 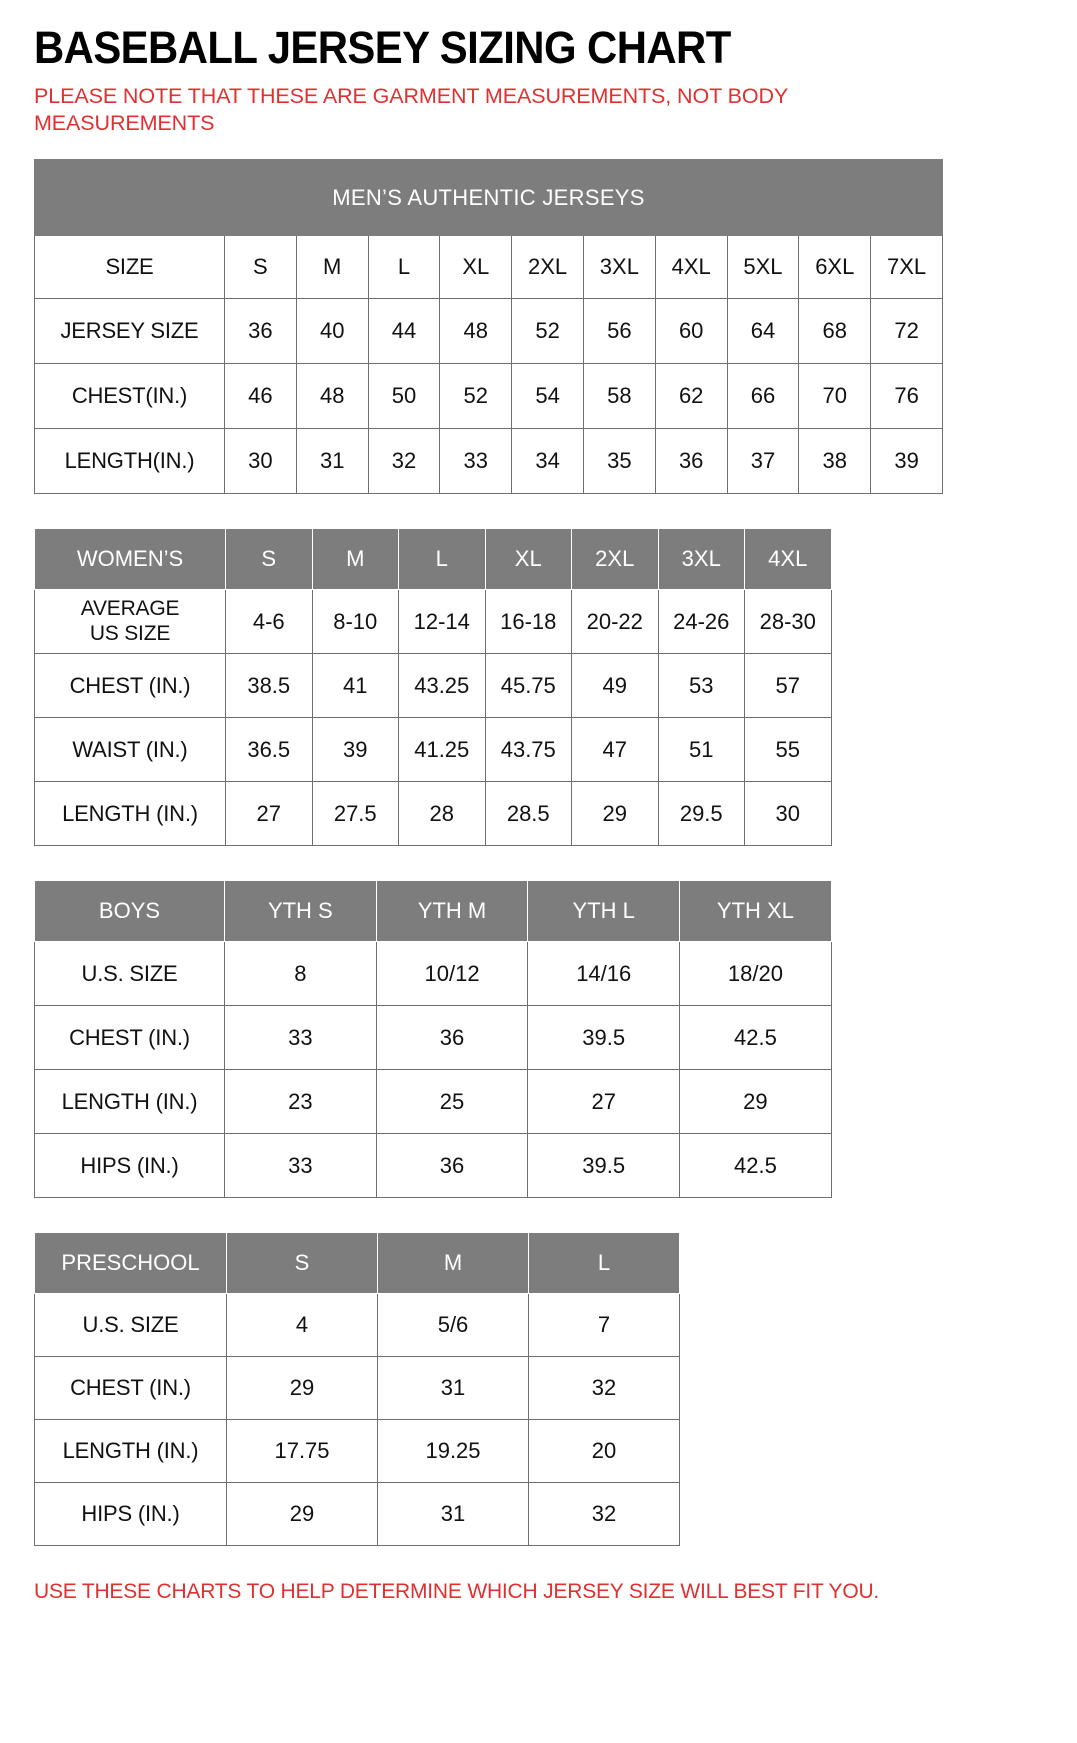 What do you see at coordinates (604, 1514) in the screenshot?
I see `preschool-cell: 32` at bounding box center [604, 1514].